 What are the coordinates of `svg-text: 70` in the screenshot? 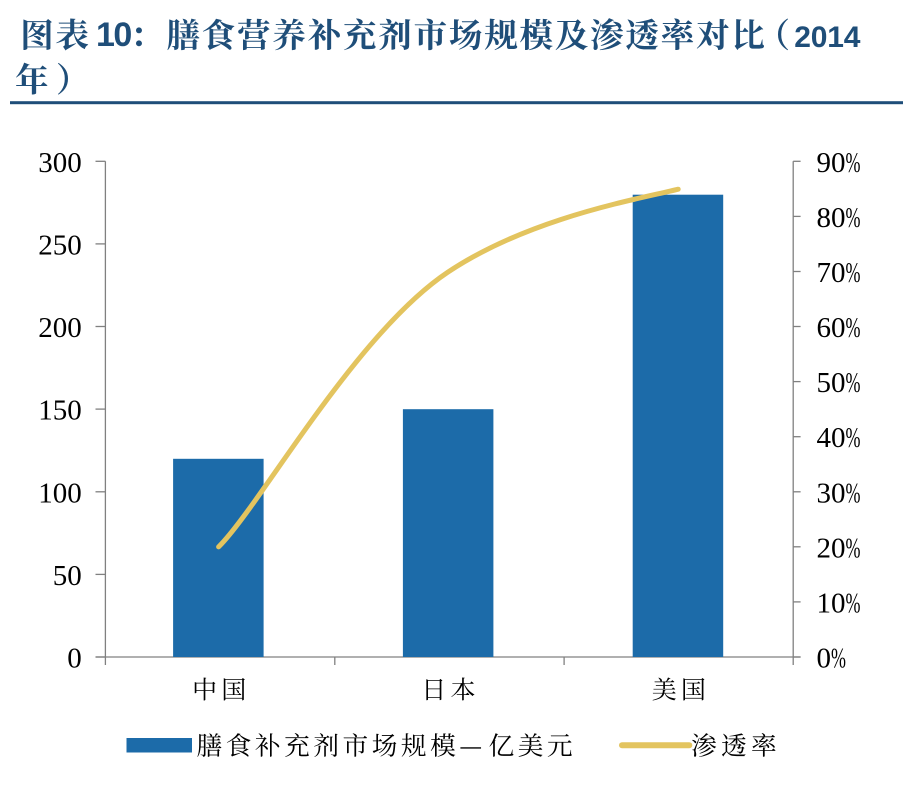 It's located at (831, 273).